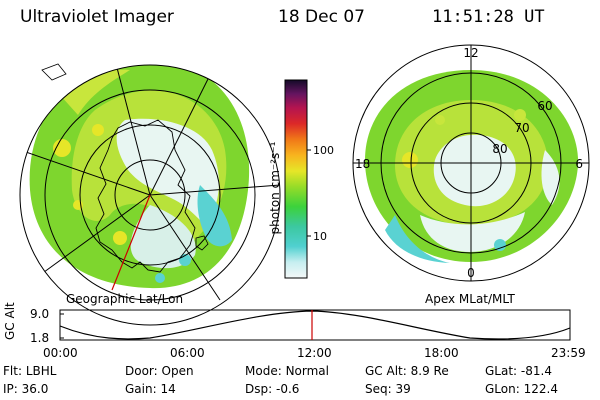  What do you see at coordinates (10, 321) in the screenshot?
I see `altitude-axis-title: GC Alt` at bounding box center [10, 321].